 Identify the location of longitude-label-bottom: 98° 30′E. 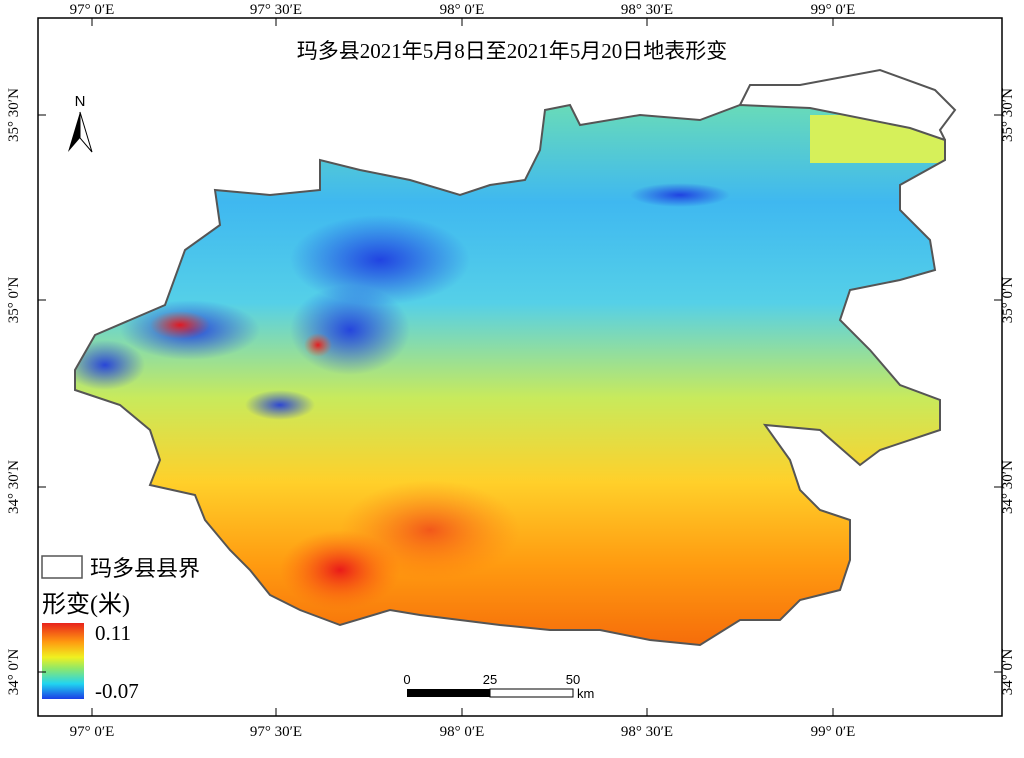
(647, 732).